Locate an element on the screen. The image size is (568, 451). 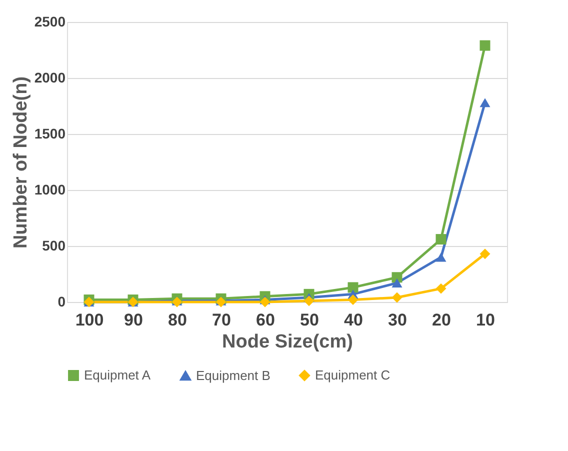
legend-label: Equipment B is located at coordinates (233, 375).